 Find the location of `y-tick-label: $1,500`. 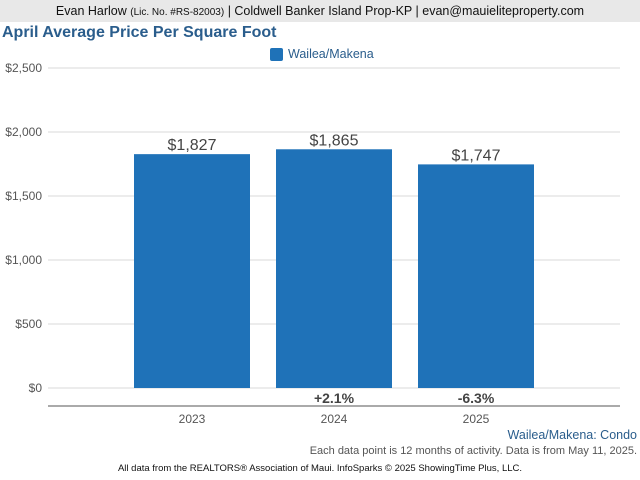

y-tick-label: $1,500 is located at coordinates (23, 196).